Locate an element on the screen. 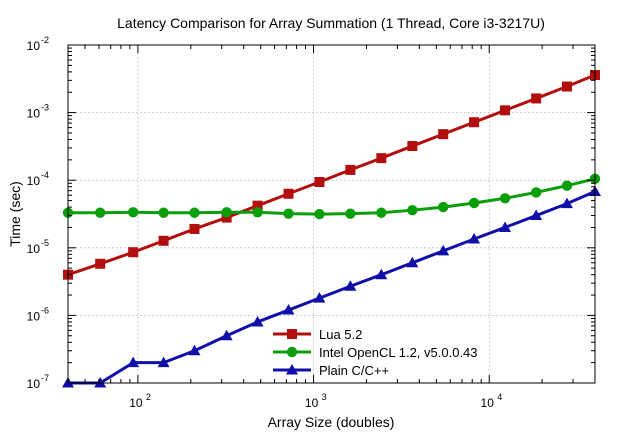 Image resolution: width=624 pixels, height=437 pixels. x-tick-exponent: 2 is located at coordinates (148, 397).